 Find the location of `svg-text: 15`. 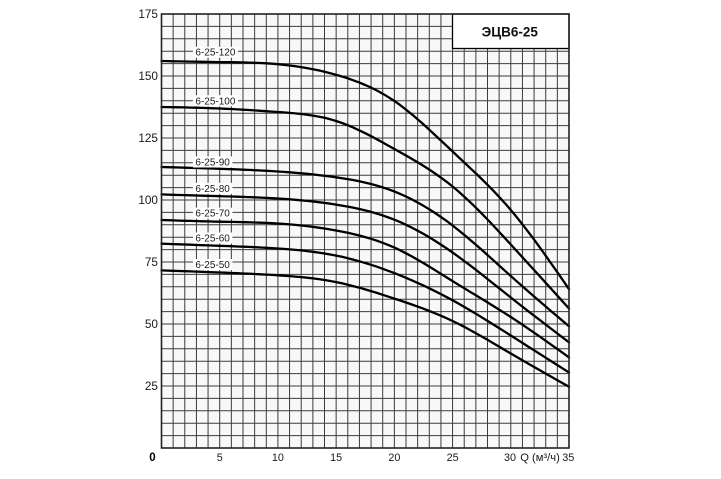

svg-text: 15 is located at coordinates (336, 458).